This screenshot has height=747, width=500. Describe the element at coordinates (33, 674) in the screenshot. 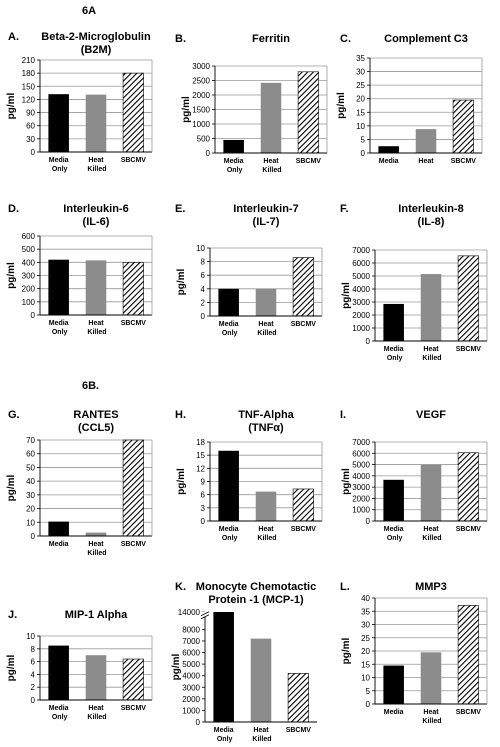

I see `y-tick-label: 4` at that location.